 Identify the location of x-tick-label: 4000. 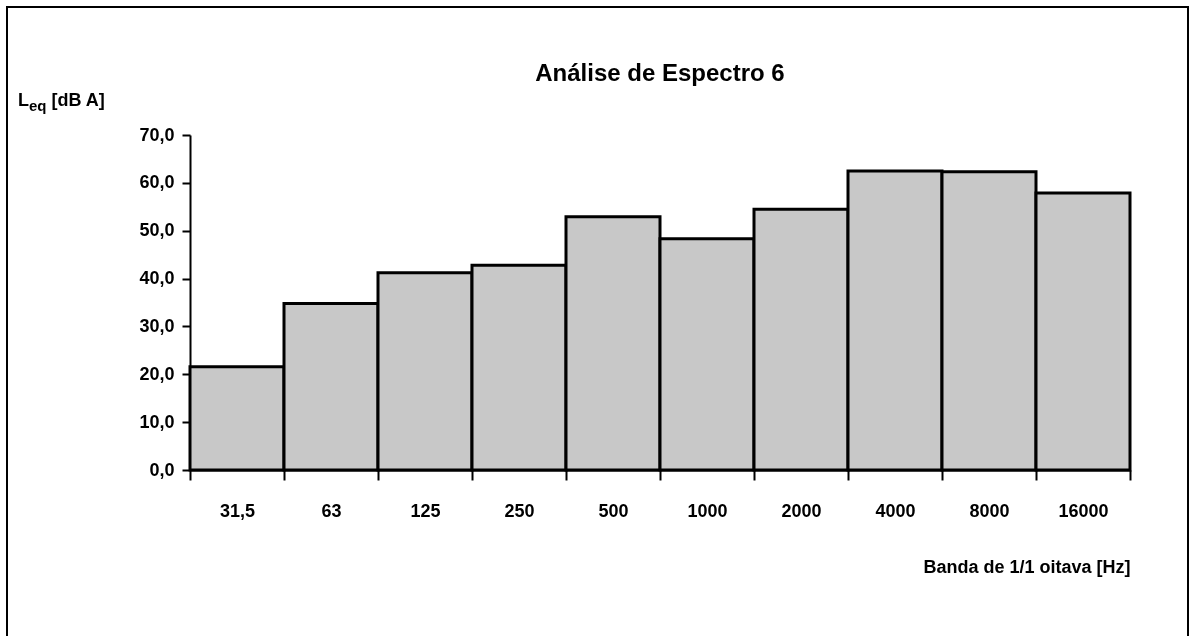
(895, 510).